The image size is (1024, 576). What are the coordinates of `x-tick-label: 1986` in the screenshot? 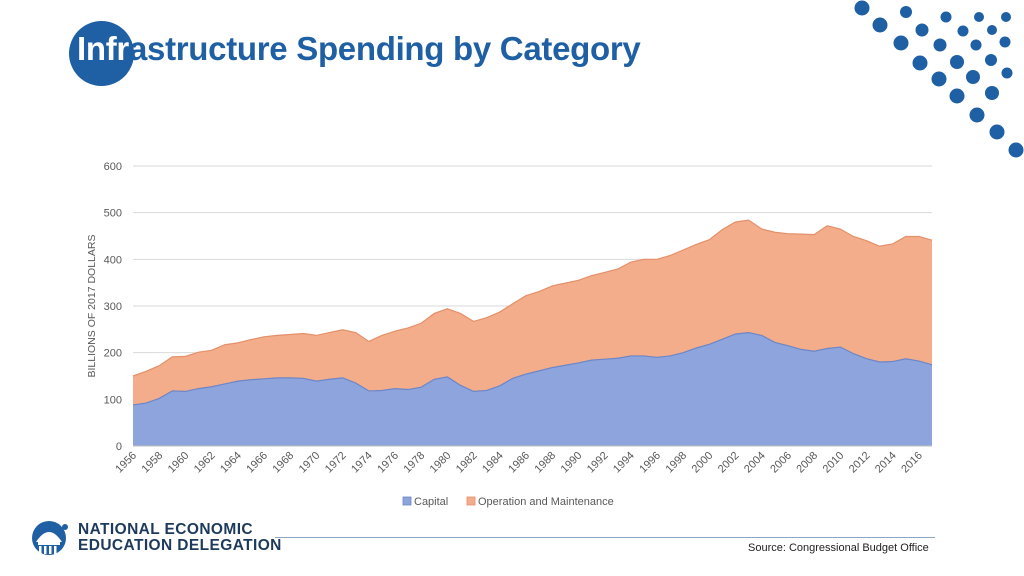 It's located at (519, 463).